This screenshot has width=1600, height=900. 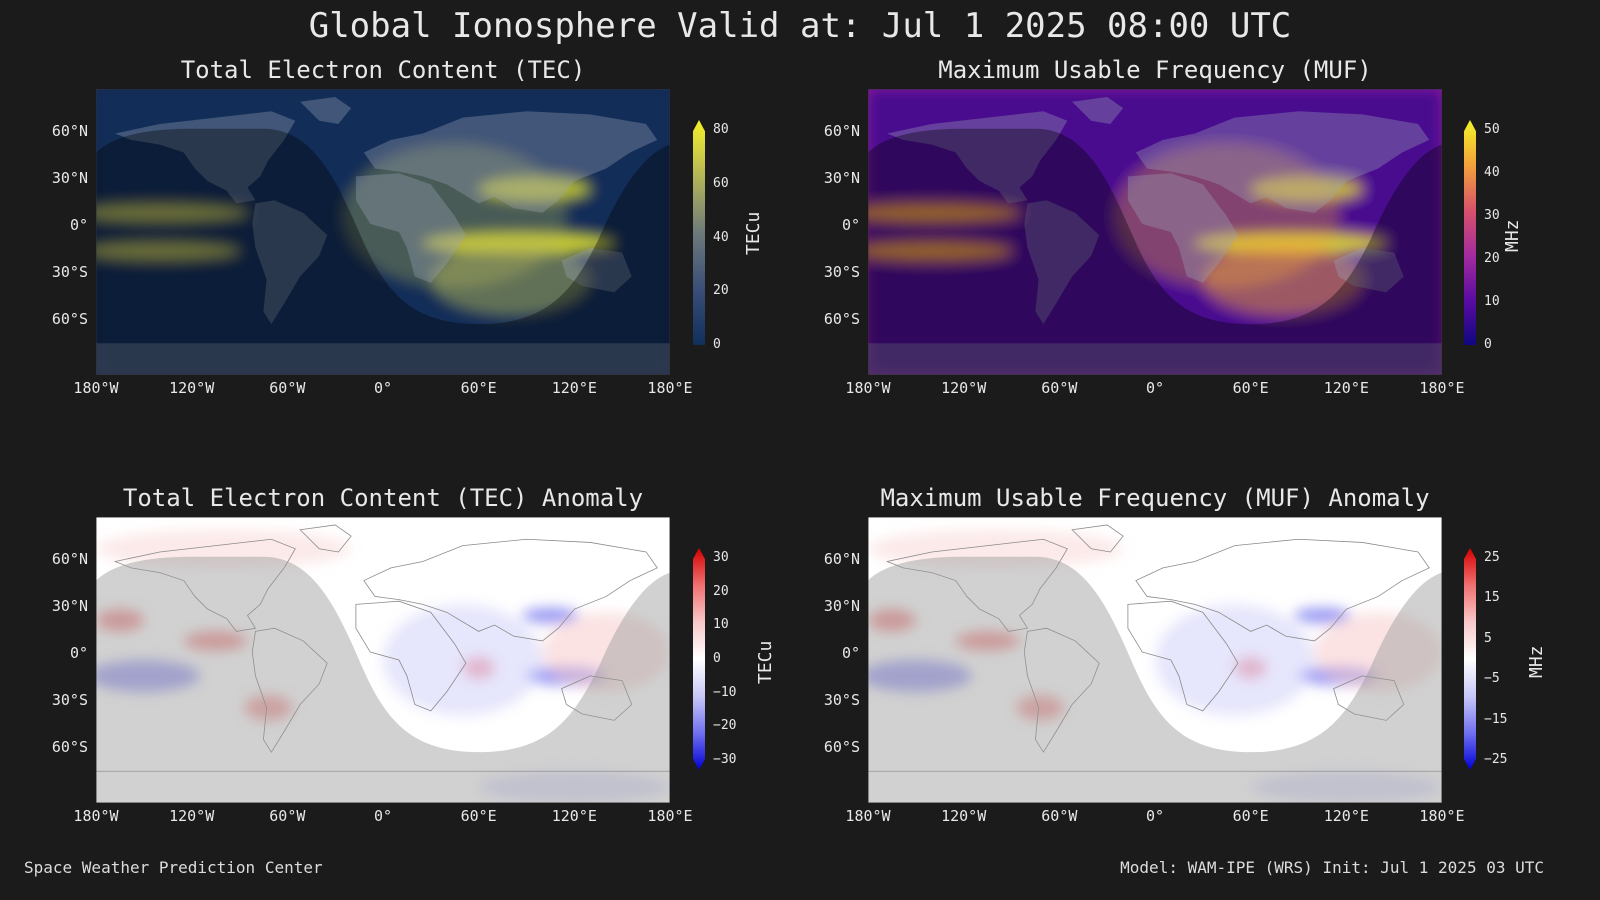 I want to click on colorbar-tick-label: 15, so click(x=1492, y=598).